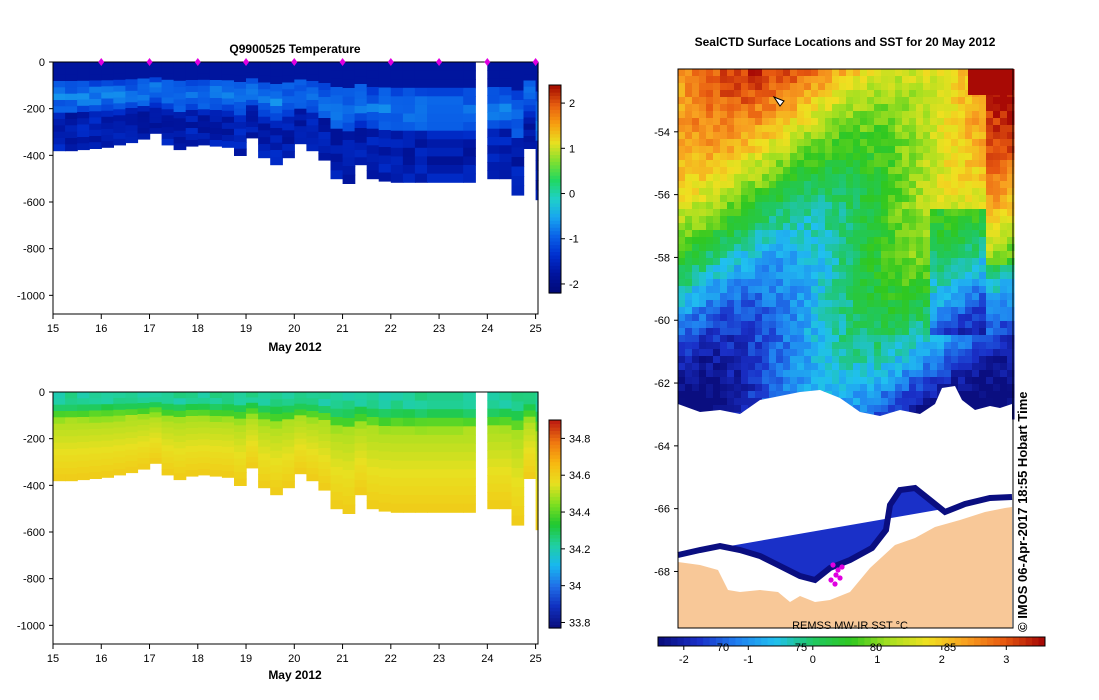  I want to click on colorbar-tick-label: -1, so click(748, 660).